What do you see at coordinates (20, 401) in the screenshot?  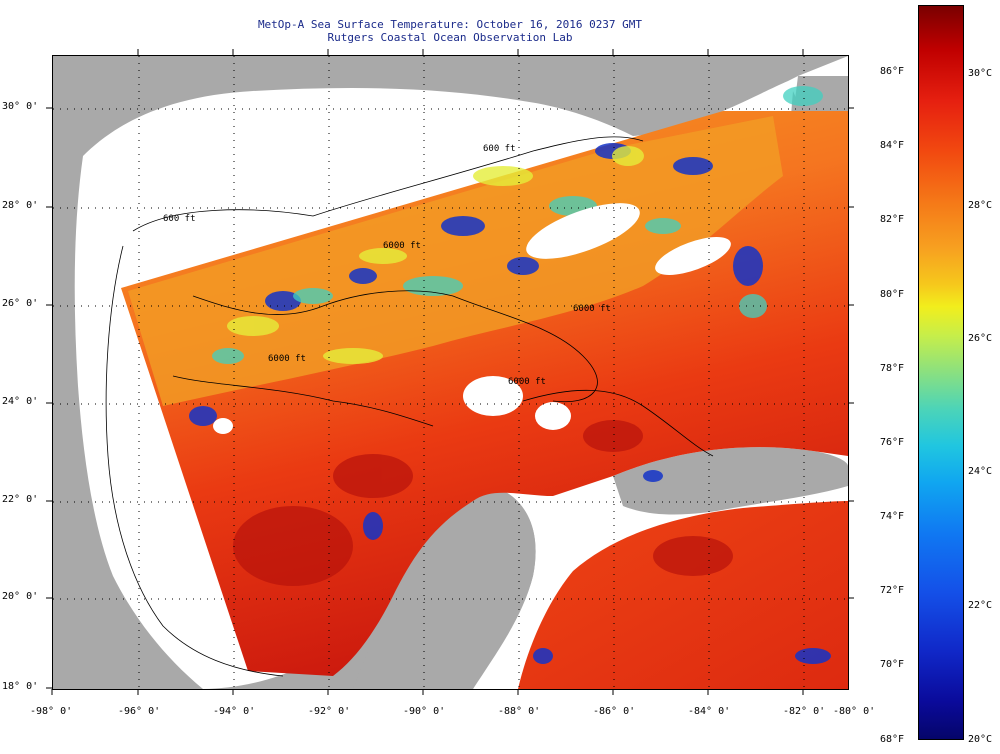 I see `lat-label: 24° 0'` at bounding box center [20, 401].